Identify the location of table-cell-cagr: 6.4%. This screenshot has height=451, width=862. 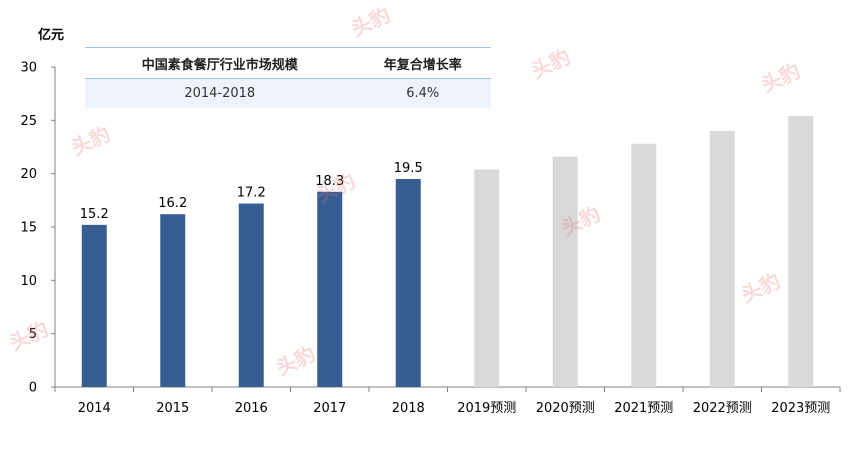
(422, 93).